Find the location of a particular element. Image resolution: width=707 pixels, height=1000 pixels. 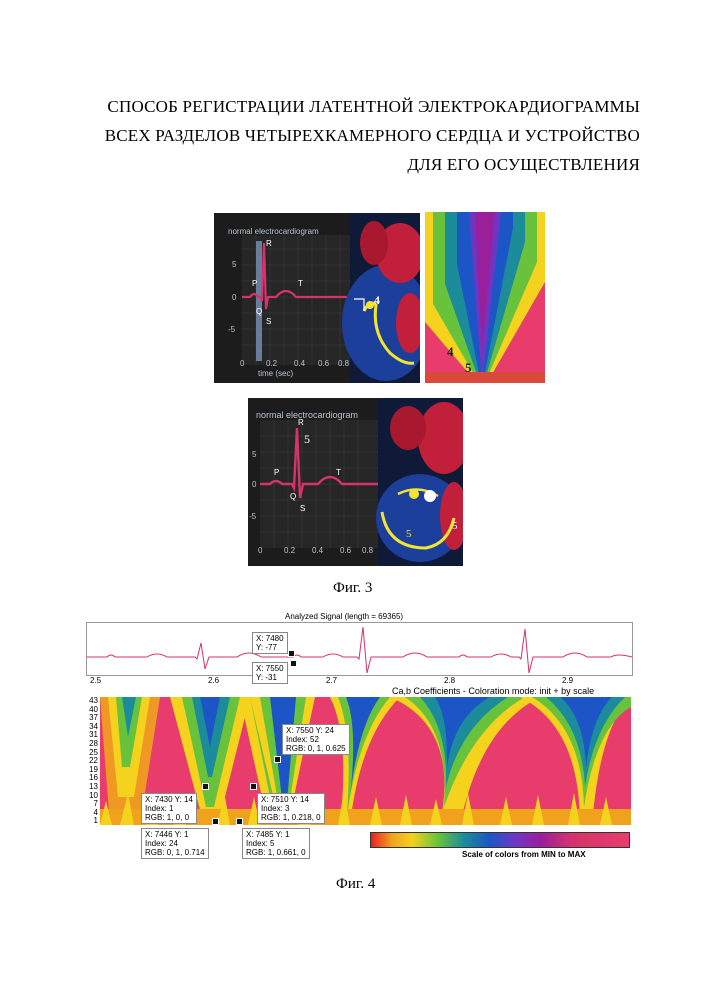

fig4-coef-tooltip-3: X: 7510 Y: 14 Index: 3 RGB: 1, 0.218, 0 is located at coordinates (291, 808).